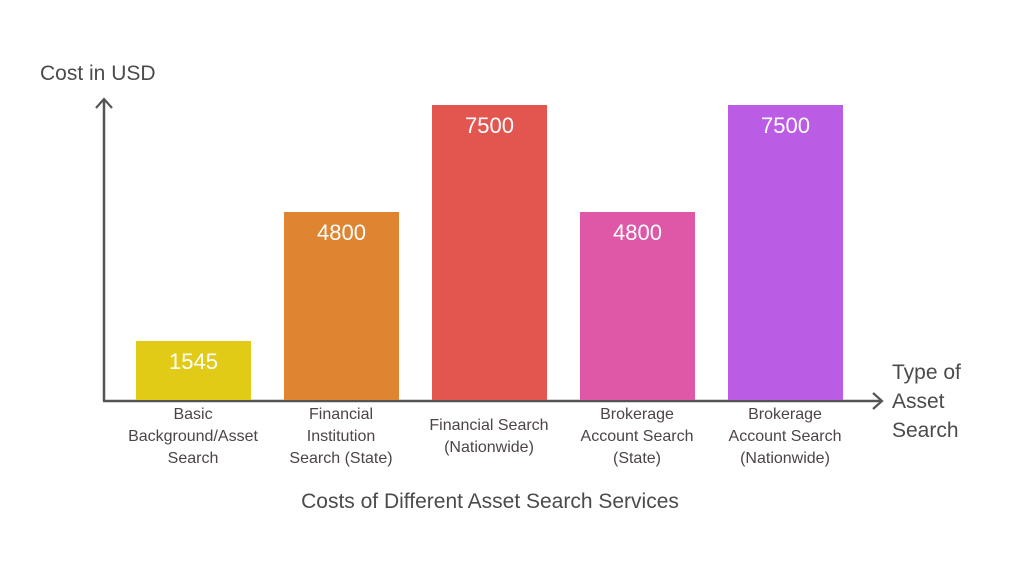 This screenshot has width=1024, height=580. I want to click on x-axis-title-line: Asset, so click(918, 401).